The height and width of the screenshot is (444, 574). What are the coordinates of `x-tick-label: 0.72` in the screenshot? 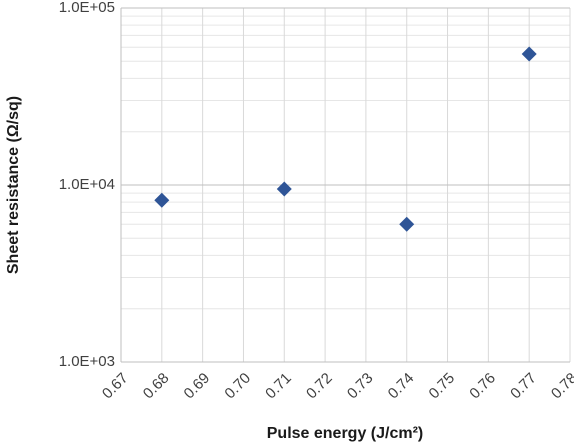 It's located at (319, 386).